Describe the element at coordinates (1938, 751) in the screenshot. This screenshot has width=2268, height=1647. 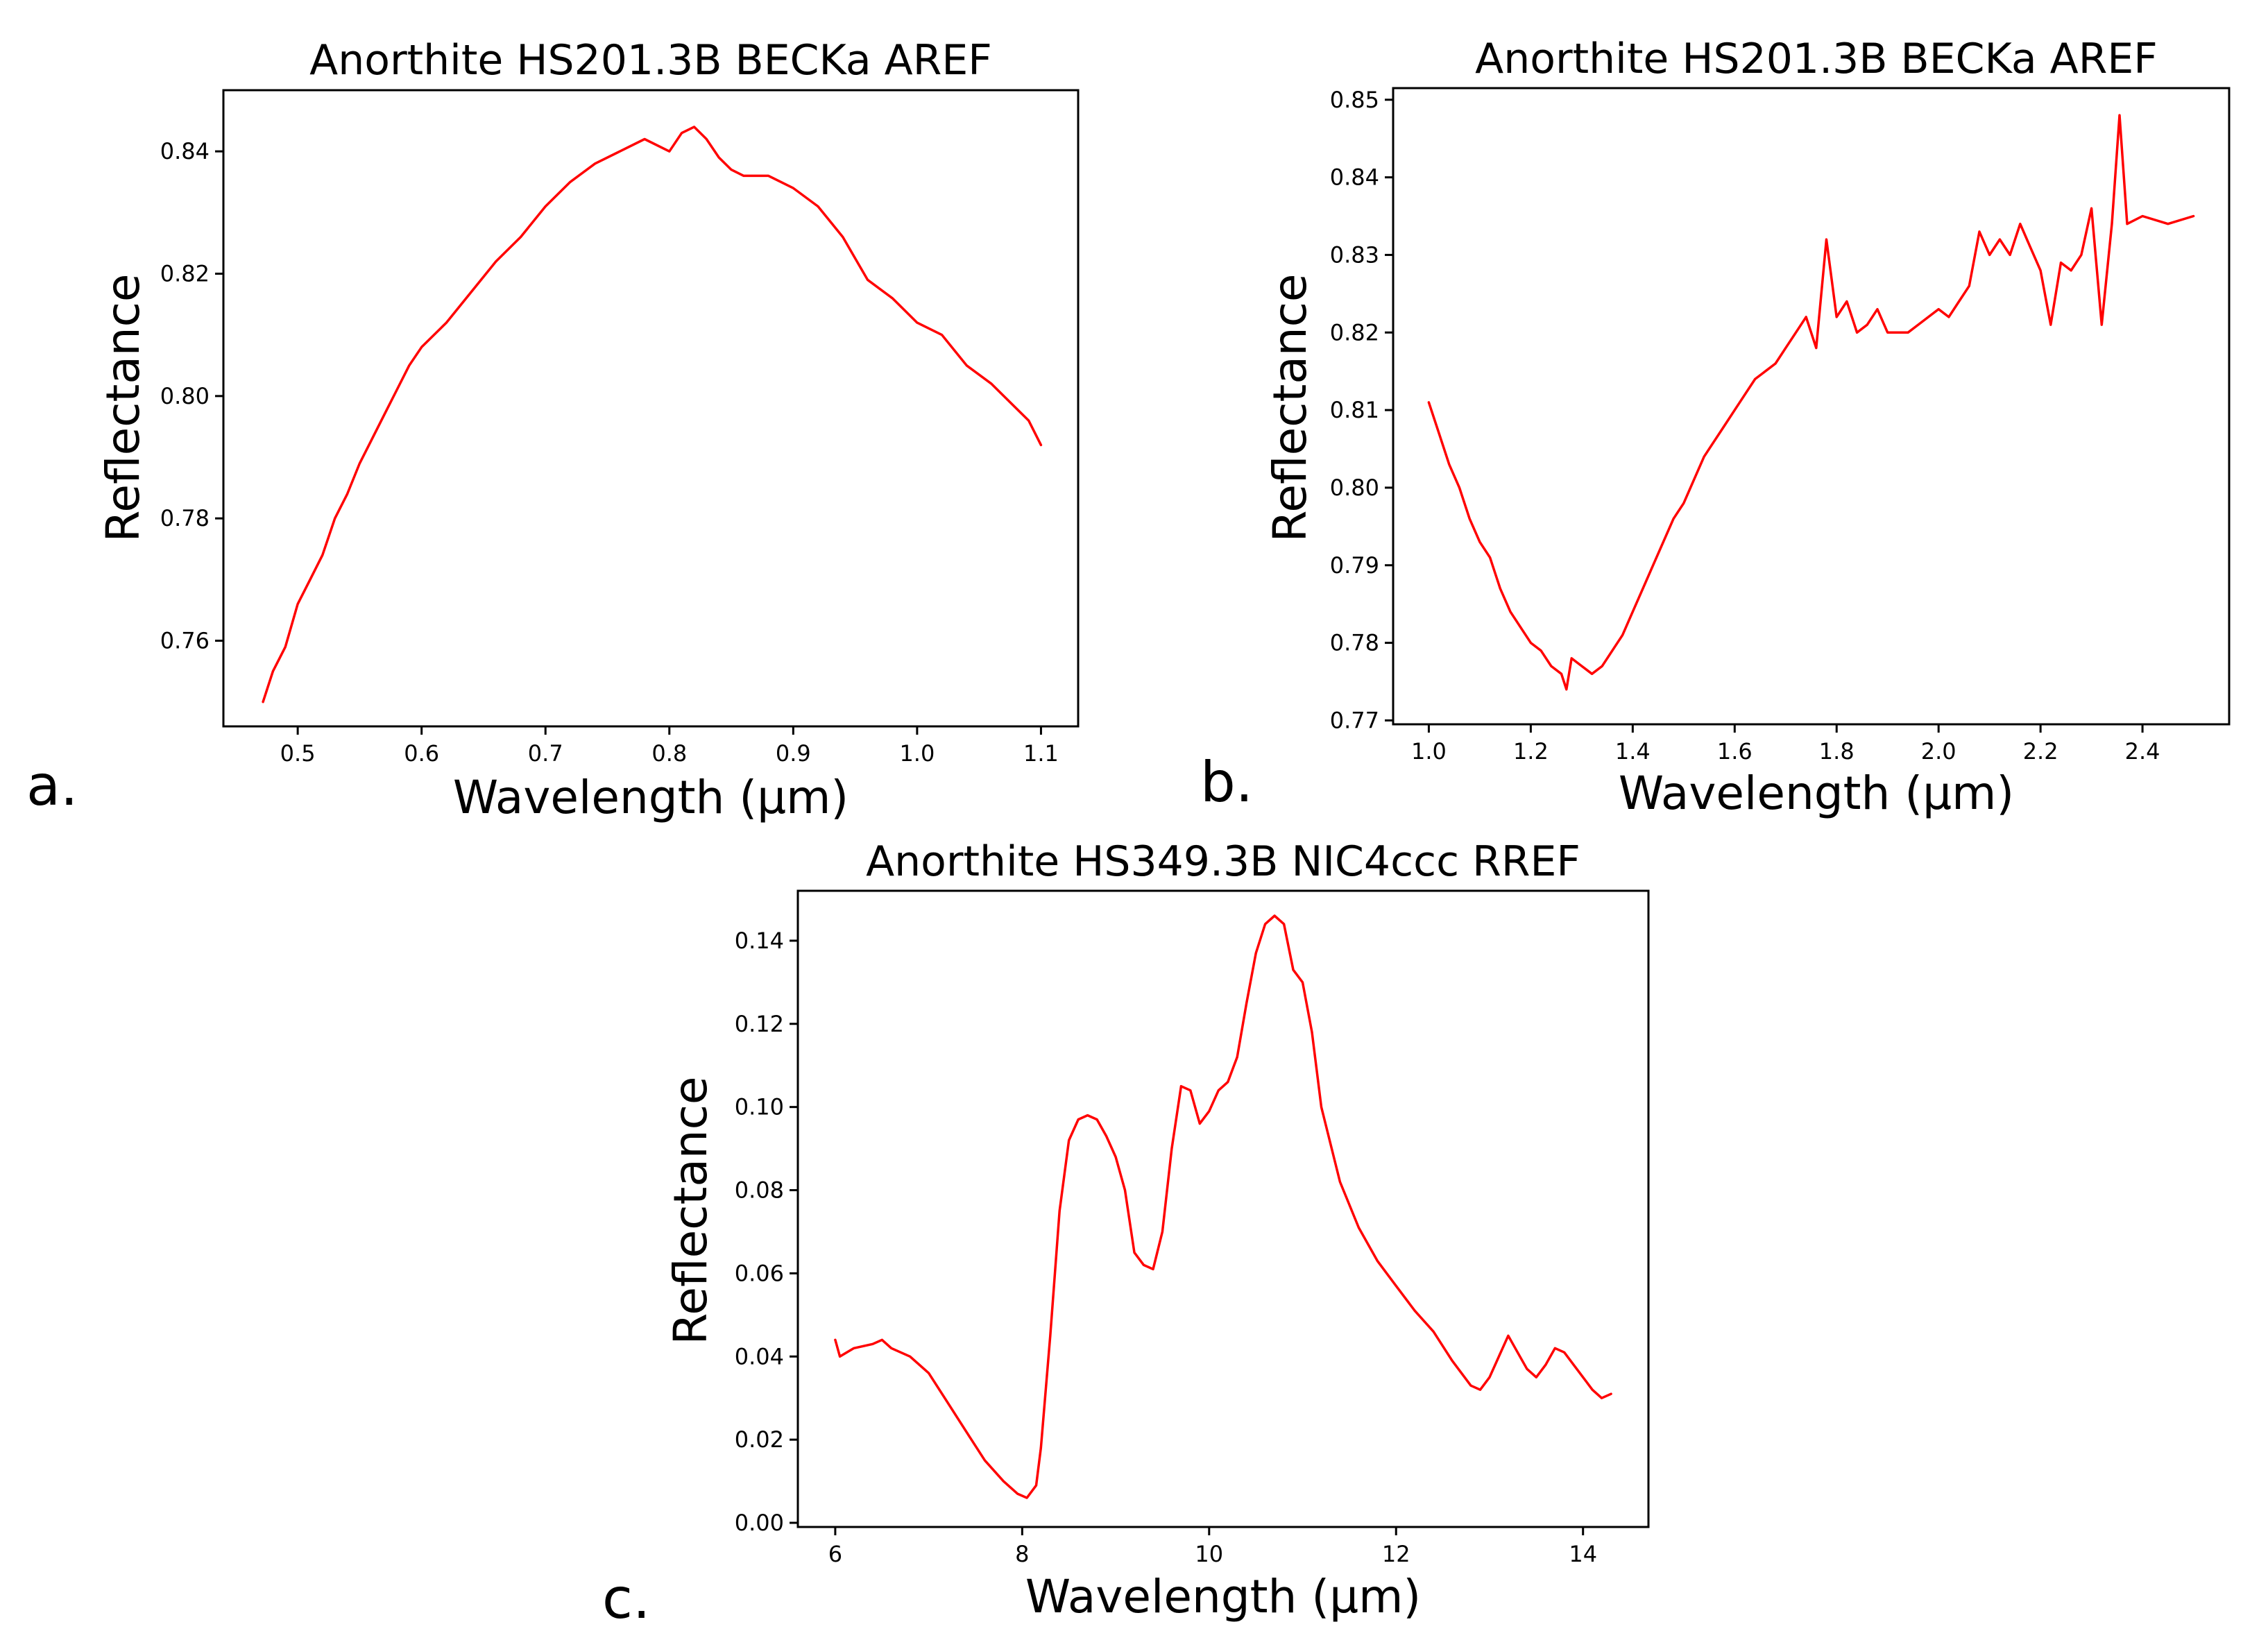
I see `panel-b-x-tick-label: 2.0` at that location.